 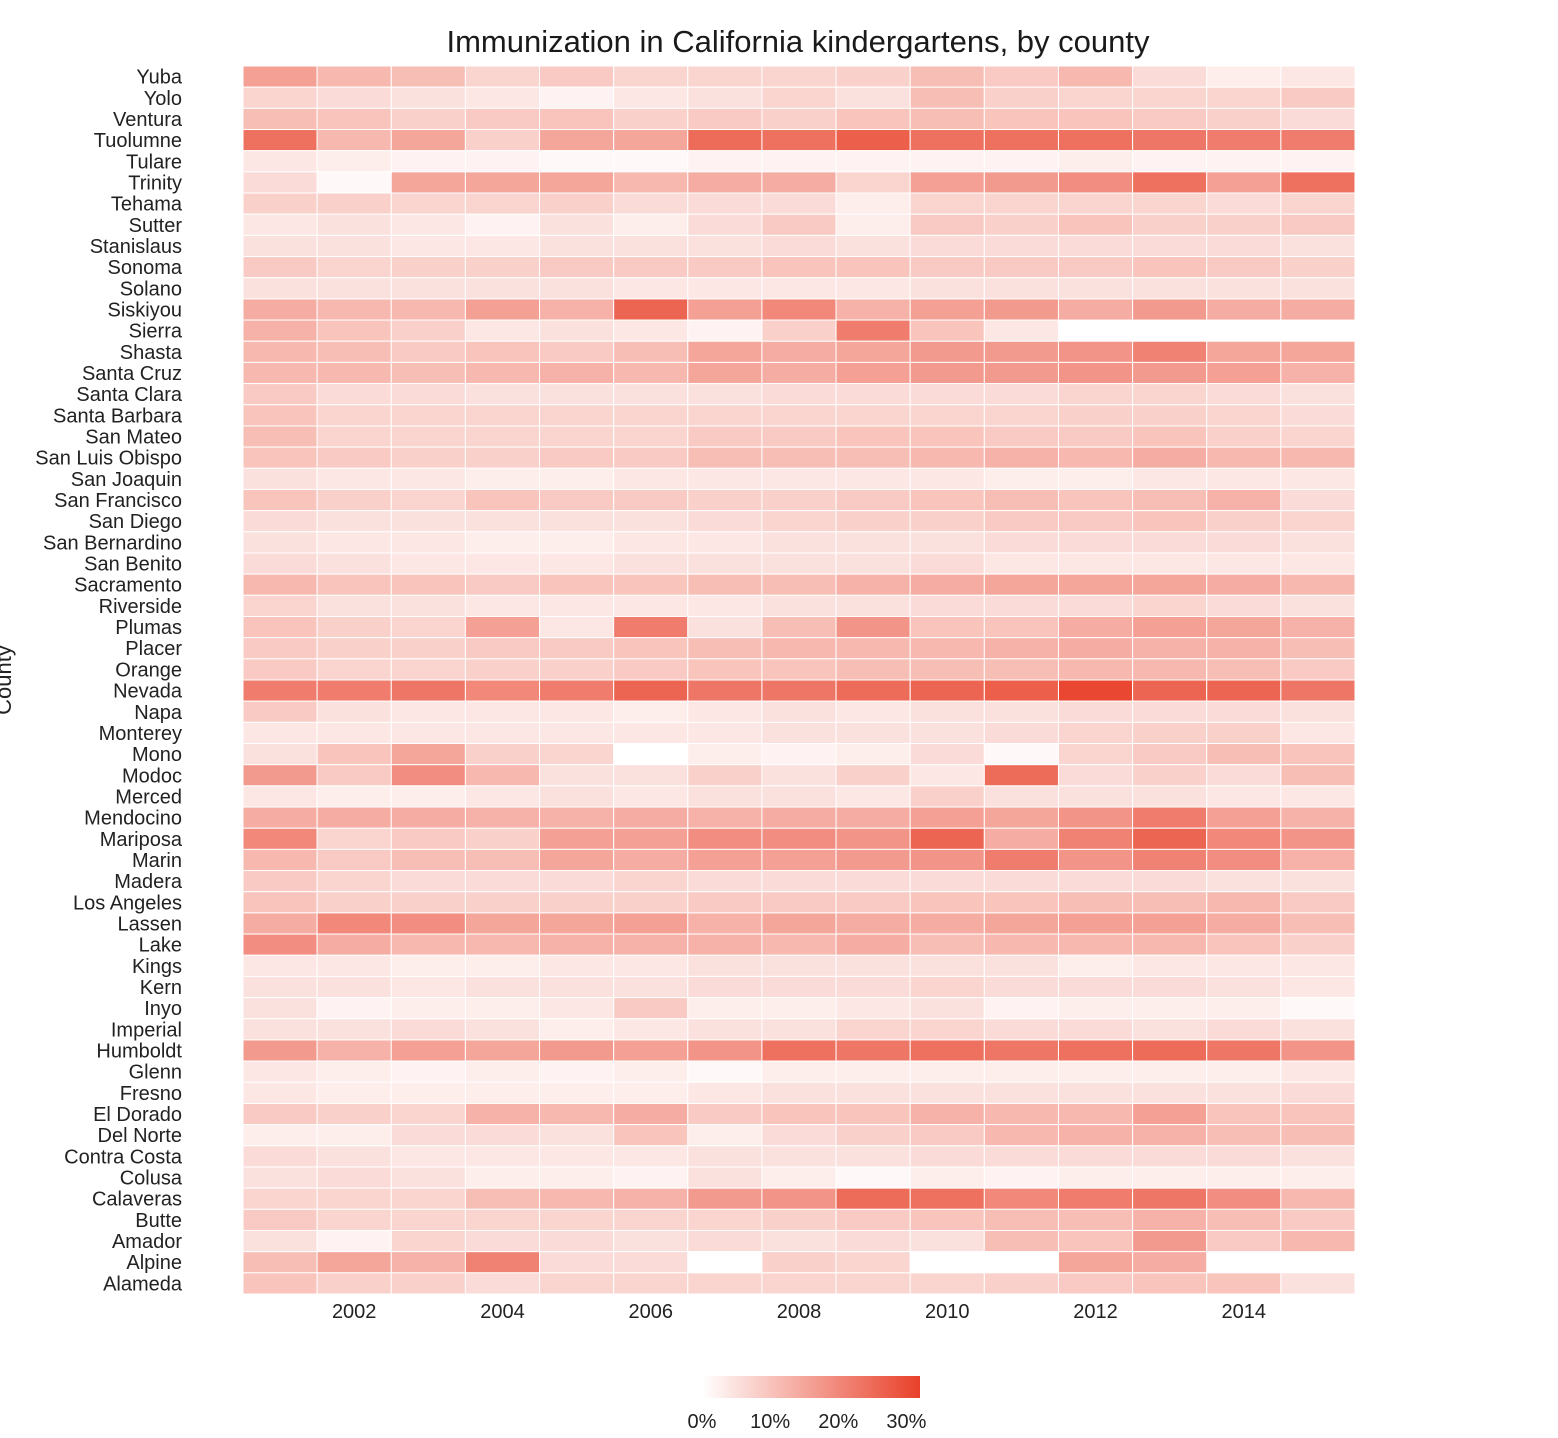 What do you see at coordinates (770, 1422) in the screenshot?
I see `legend-tick-label: 10%` at bounding box center [770, 1422].